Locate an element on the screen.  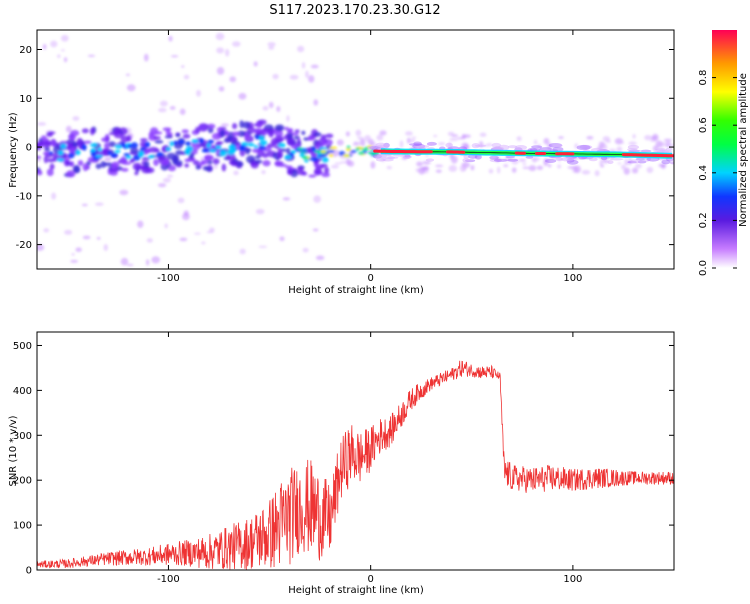
spectrogram-ylabel: Frequency (Hz) is located at coordinates (13, 150).